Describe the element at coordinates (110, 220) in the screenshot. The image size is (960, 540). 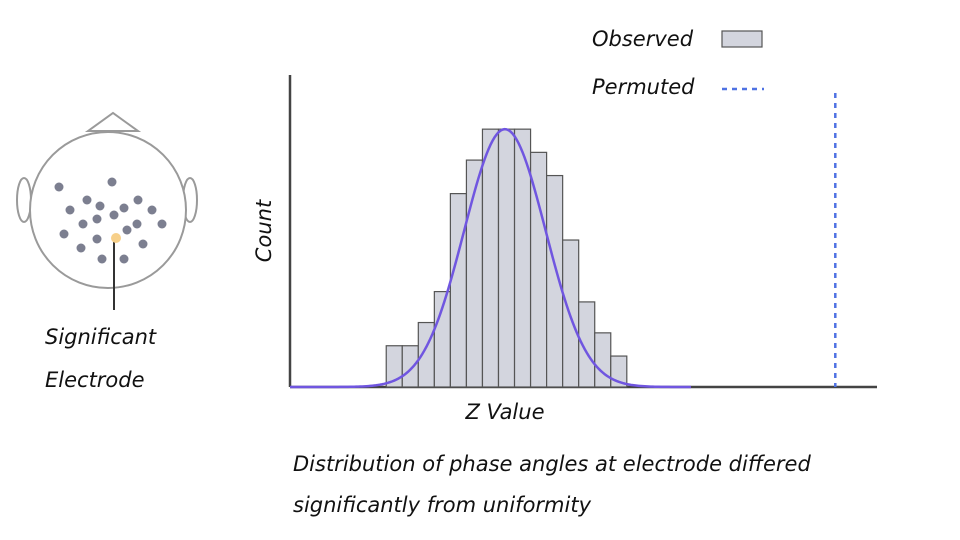
I see `electrodes` at that location.